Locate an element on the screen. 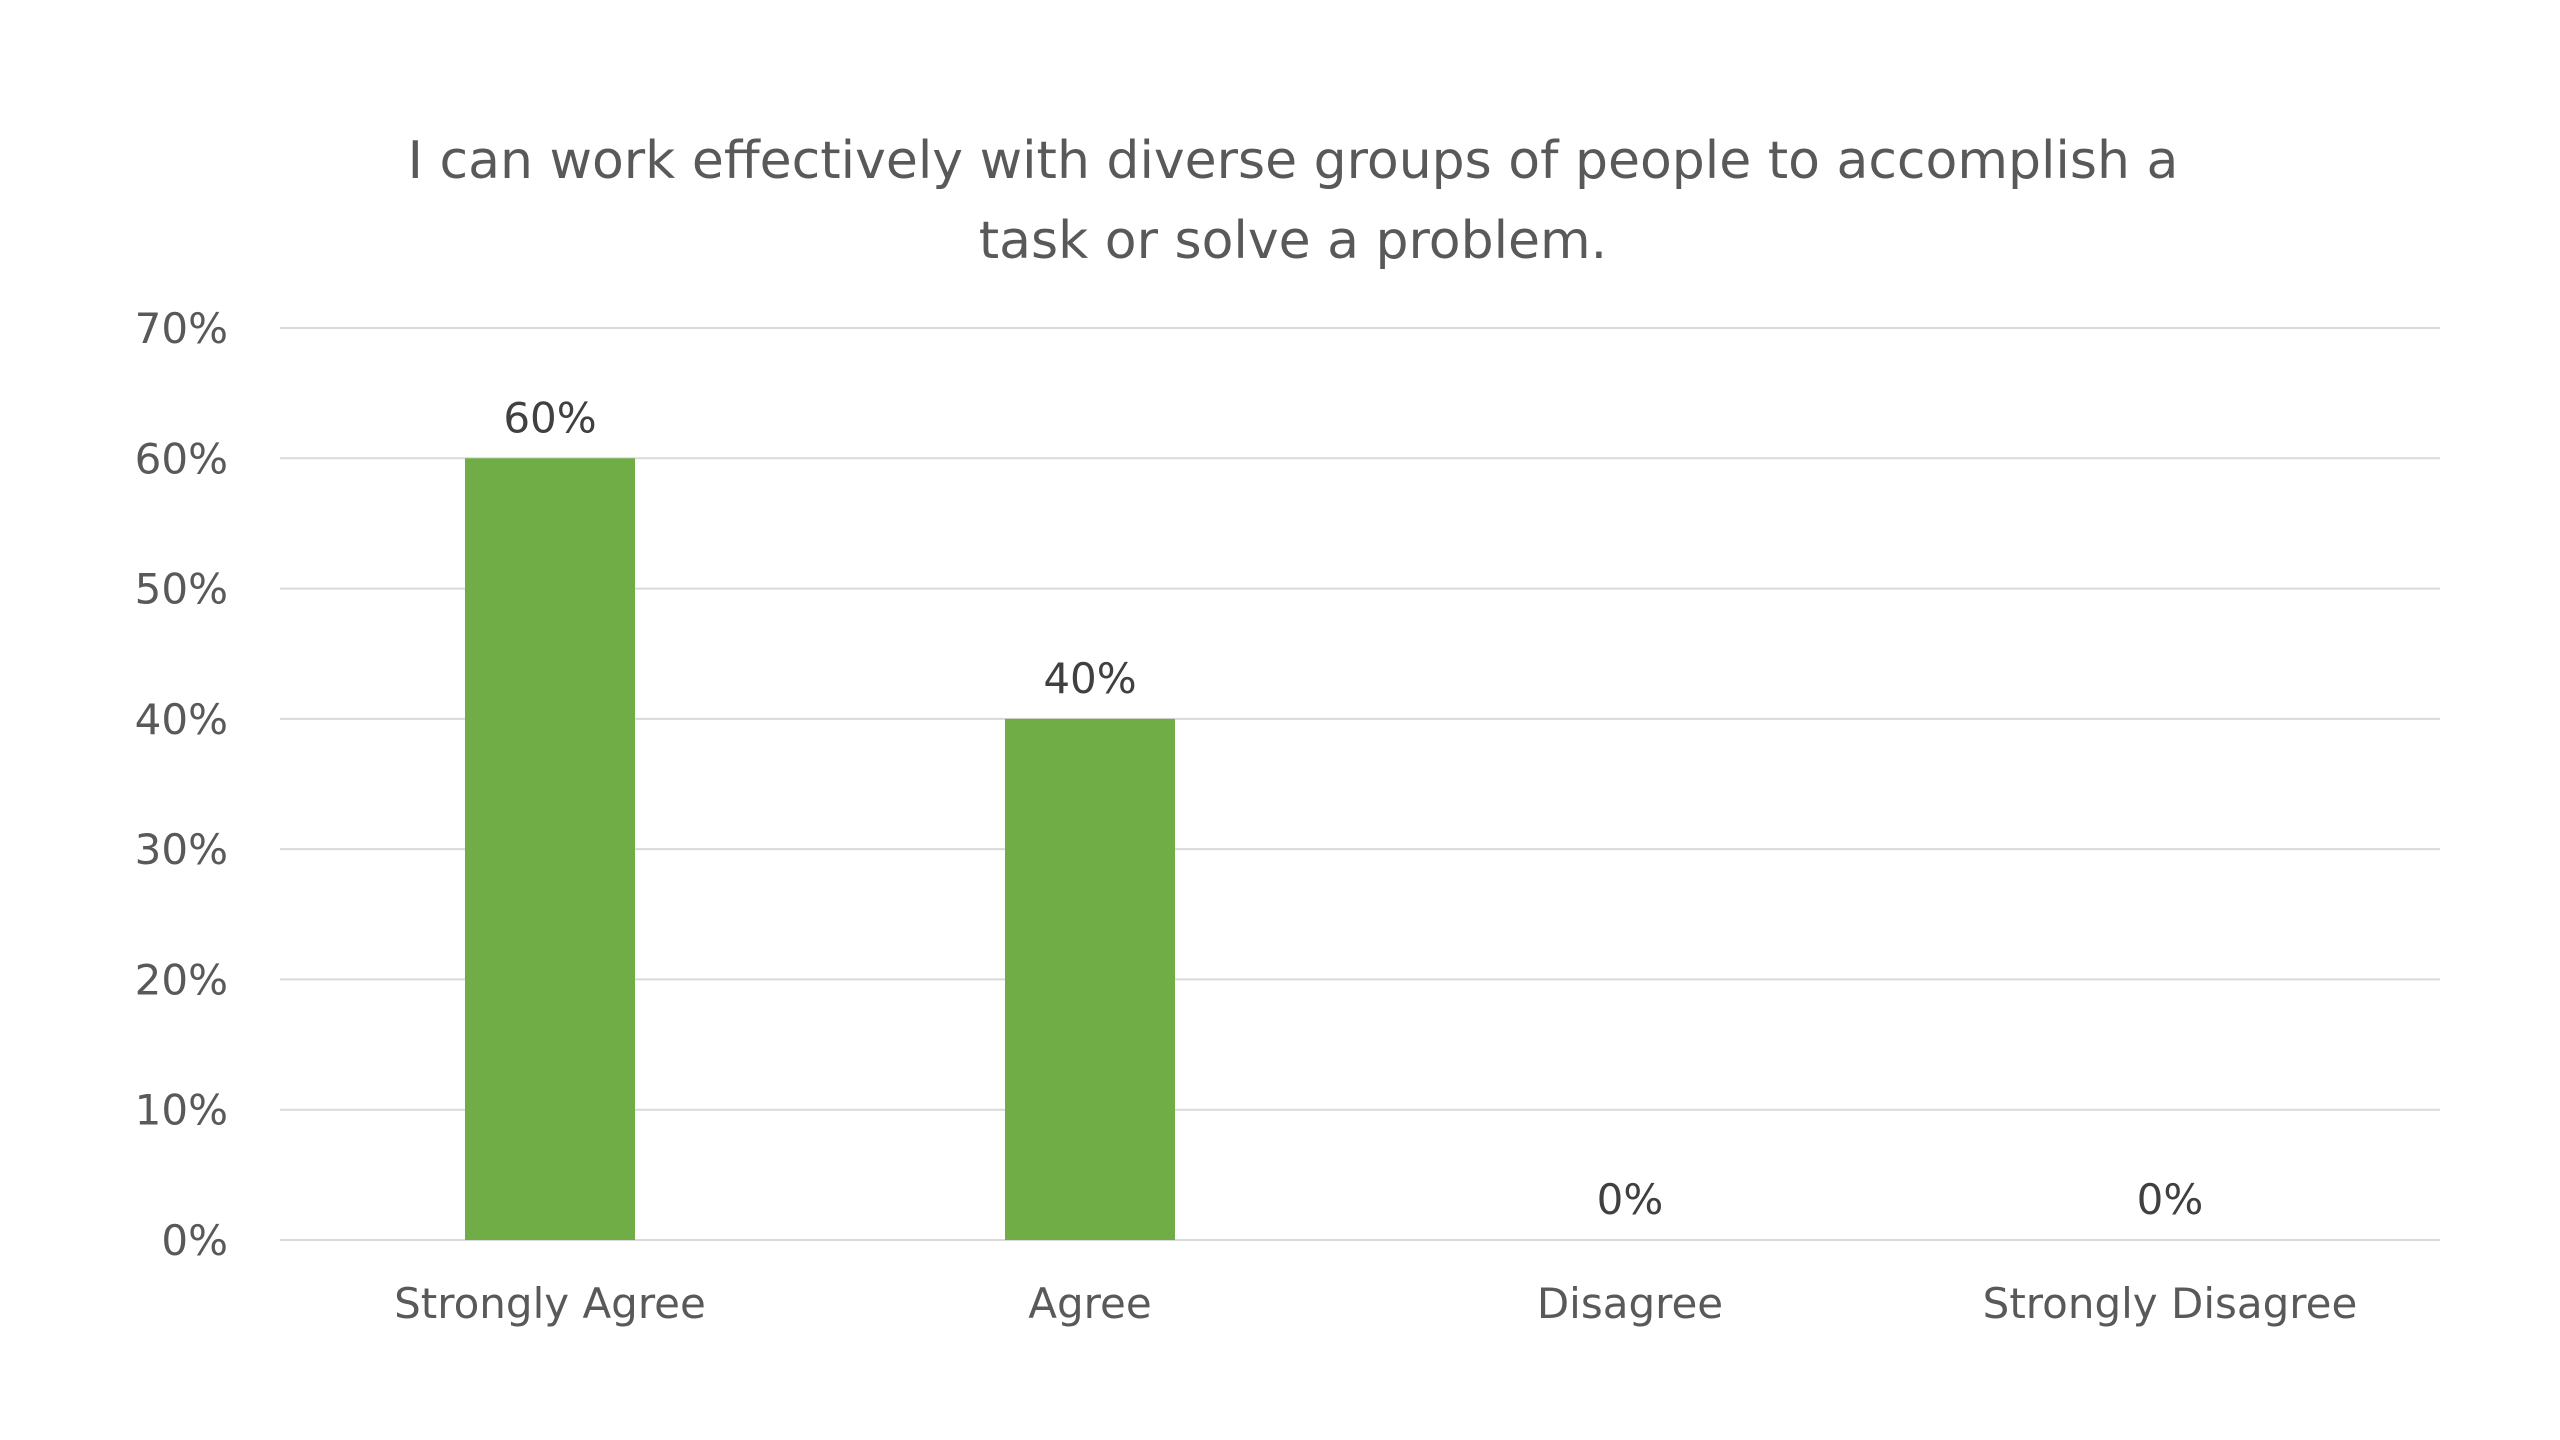 The image size is (2560, 1440). y-tick-label-30: 30% is located at coordinates (181, 849).